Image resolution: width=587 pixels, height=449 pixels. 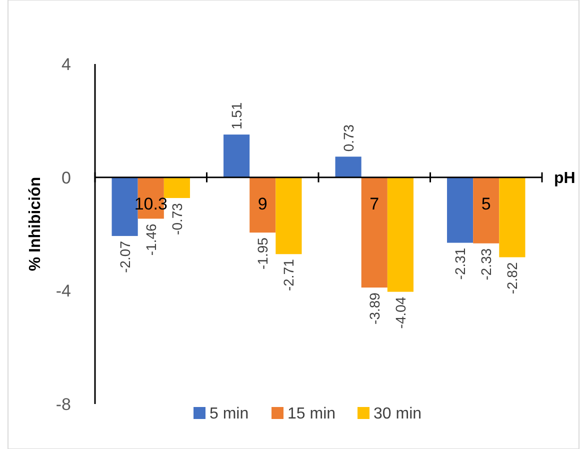 I want to click on data-label: -2.82, so click(x=512, y=278).